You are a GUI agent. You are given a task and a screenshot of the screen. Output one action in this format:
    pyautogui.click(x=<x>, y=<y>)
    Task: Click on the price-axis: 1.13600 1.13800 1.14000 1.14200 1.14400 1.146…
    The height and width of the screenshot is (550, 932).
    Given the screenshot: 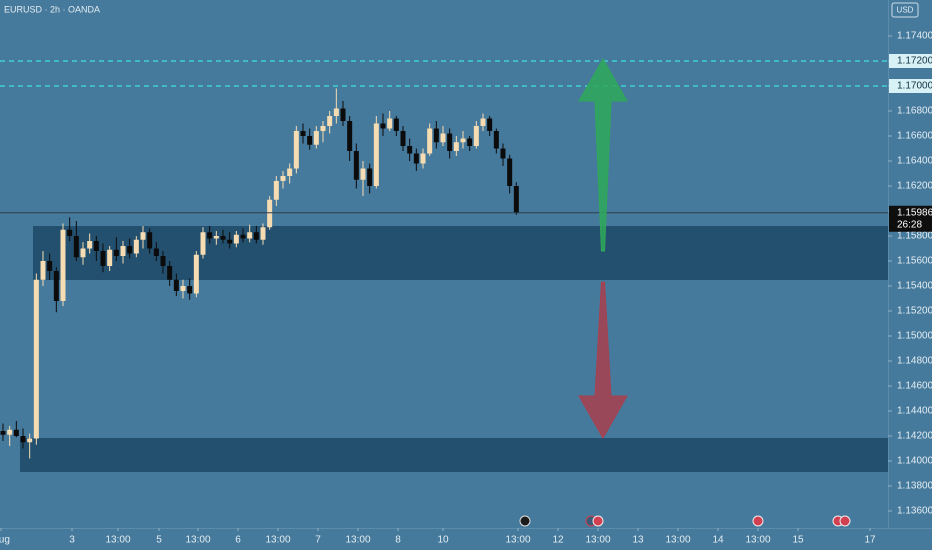 What is the action you would take?
    pyautogui.click(x=910, y=274)
    